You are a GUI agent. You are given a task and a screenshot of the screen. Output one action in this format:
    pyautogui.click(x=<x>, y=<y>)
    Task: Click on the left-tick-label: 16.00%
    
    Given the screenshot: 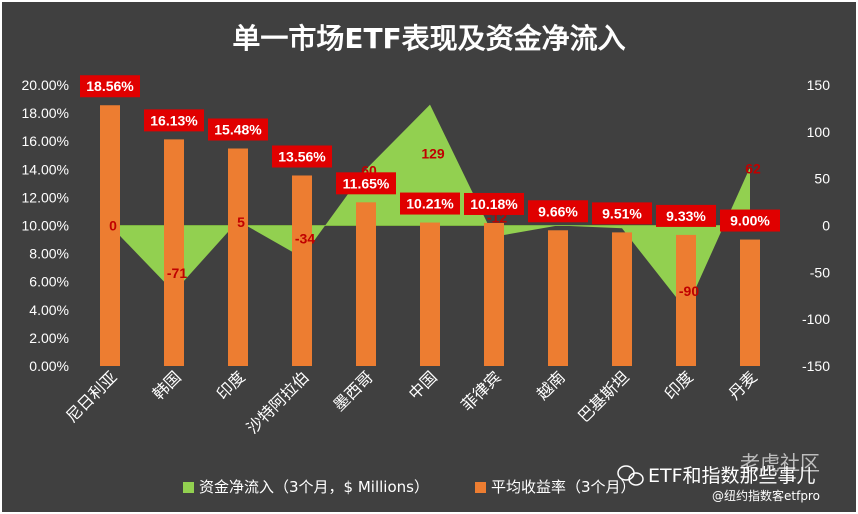 What is the action you would take?
    pyautogui.click(x=45, y=141)
    